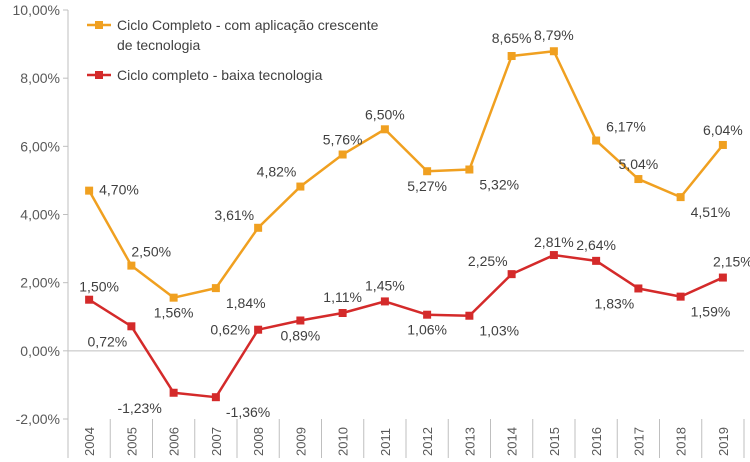 The height and width of the screenshot is (462, 750). I want to click on x-tick-label: 2010, so click(343, 441).